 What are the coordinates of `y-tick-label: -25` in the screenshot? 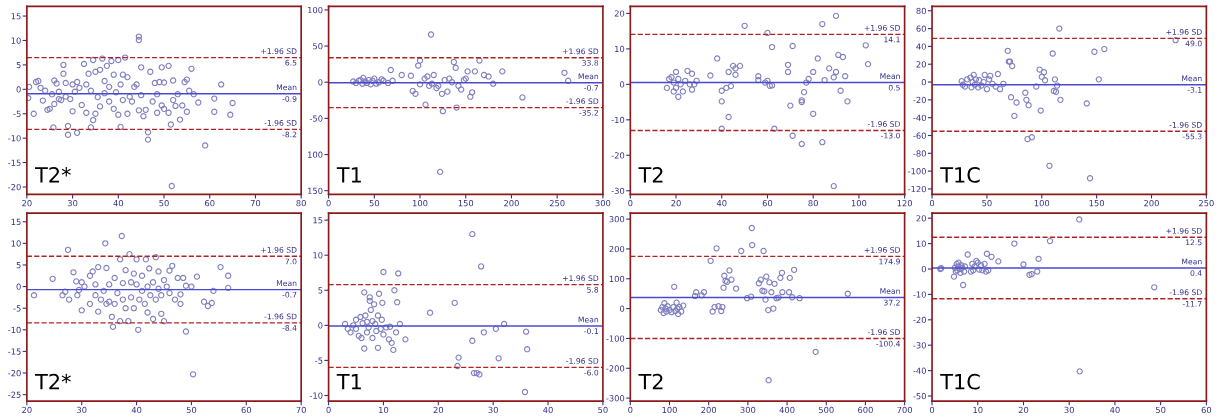 It's located at (14, 394).